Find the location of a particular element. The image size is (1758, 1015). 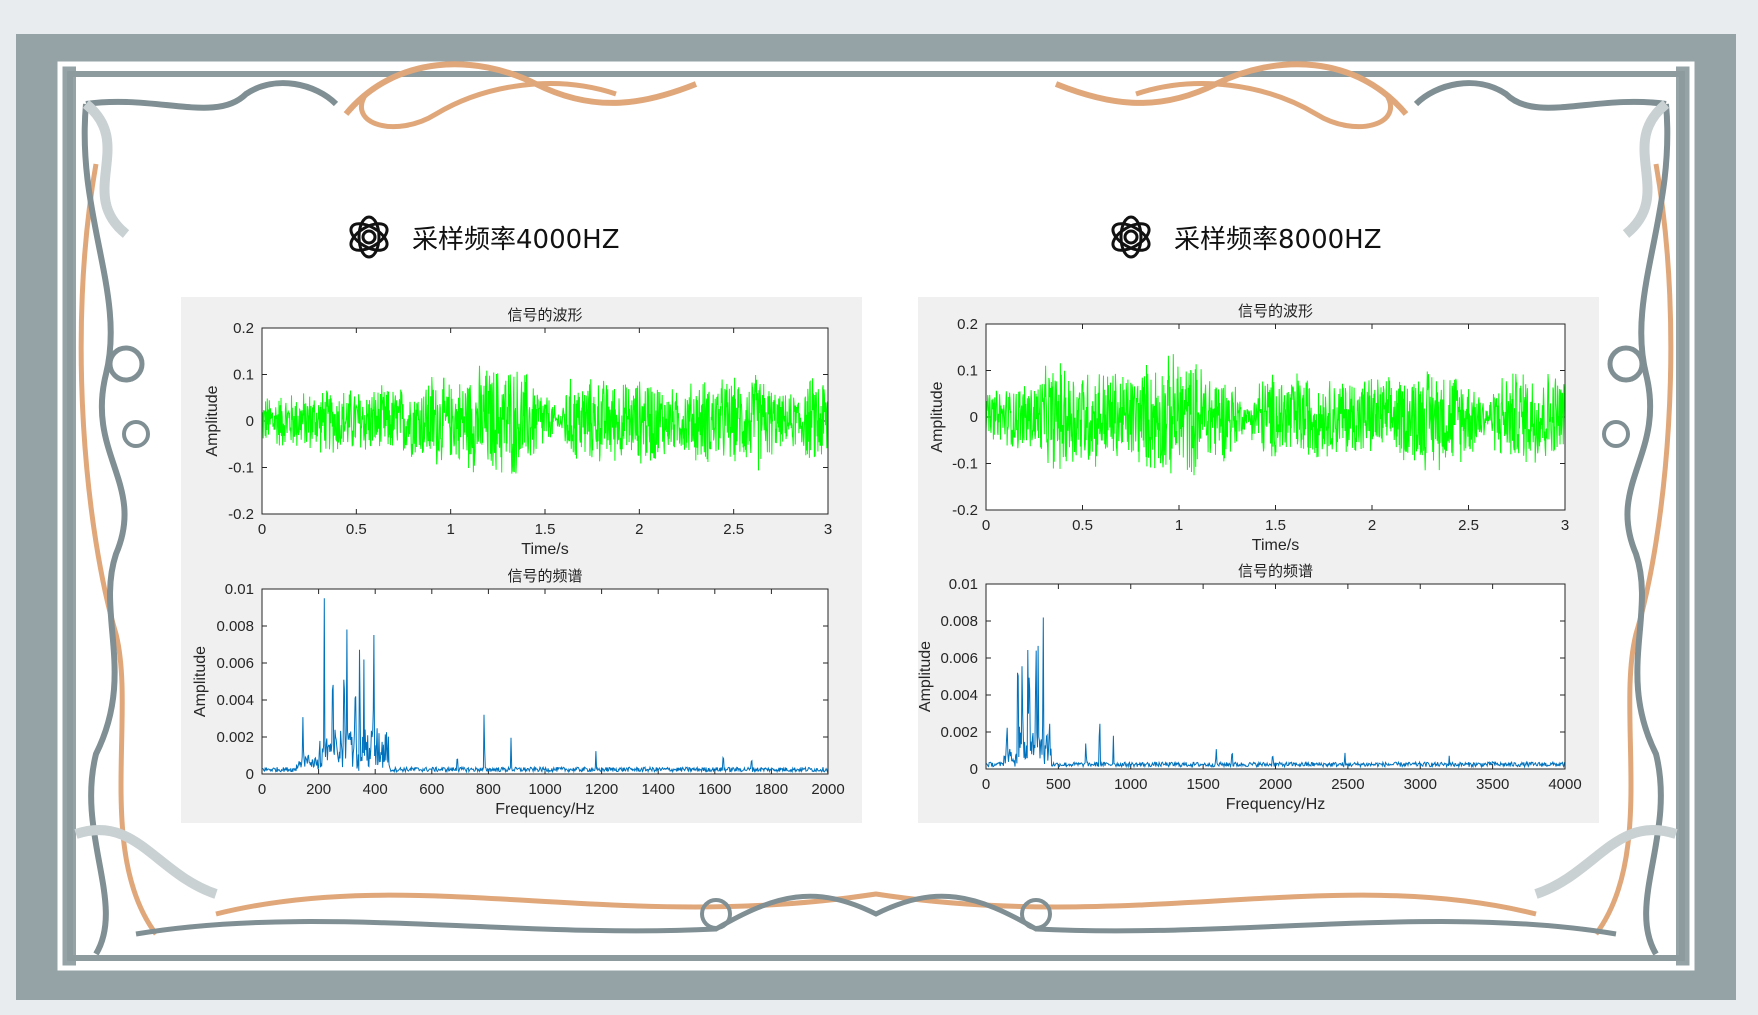

x-tick-label: 600 is located at coordinates (431, 789).